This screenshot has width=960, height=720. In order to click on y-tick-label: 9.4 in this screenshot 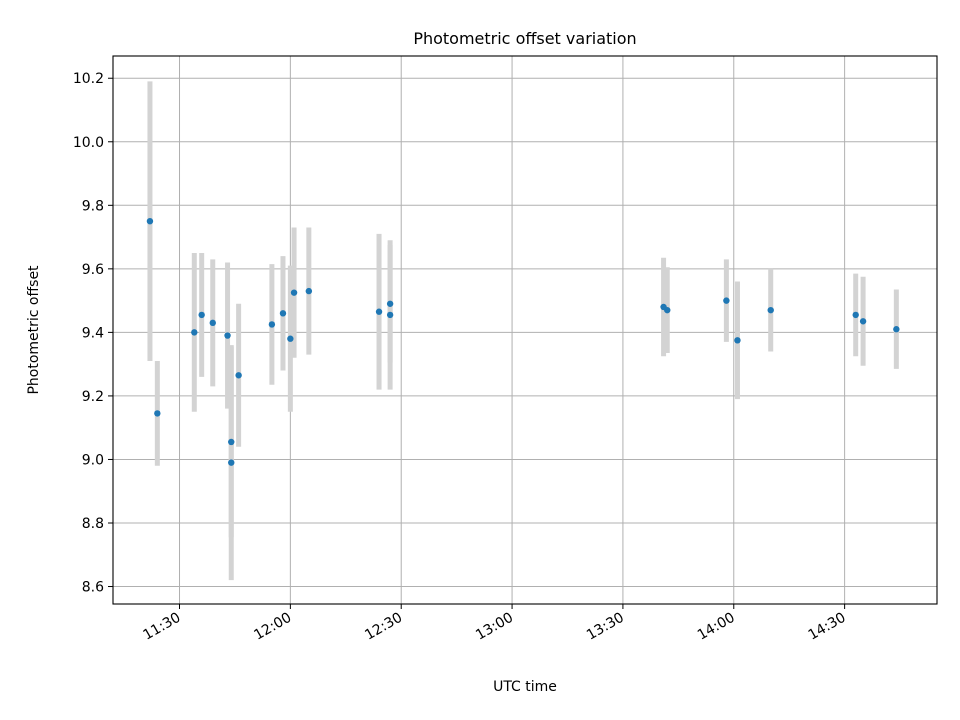, I will do `click(93, 333)`.